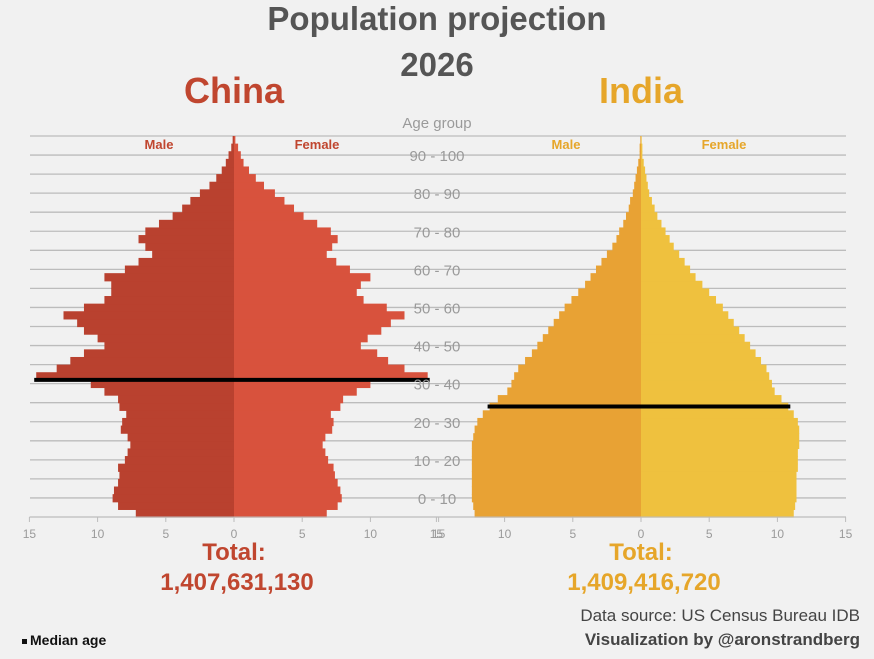 This screenshot has height=659, width=874. What do you see at coordinates (641, 552) in the screenshot?
I see `india-total-label: Total:` at bounding box center [641, 552].